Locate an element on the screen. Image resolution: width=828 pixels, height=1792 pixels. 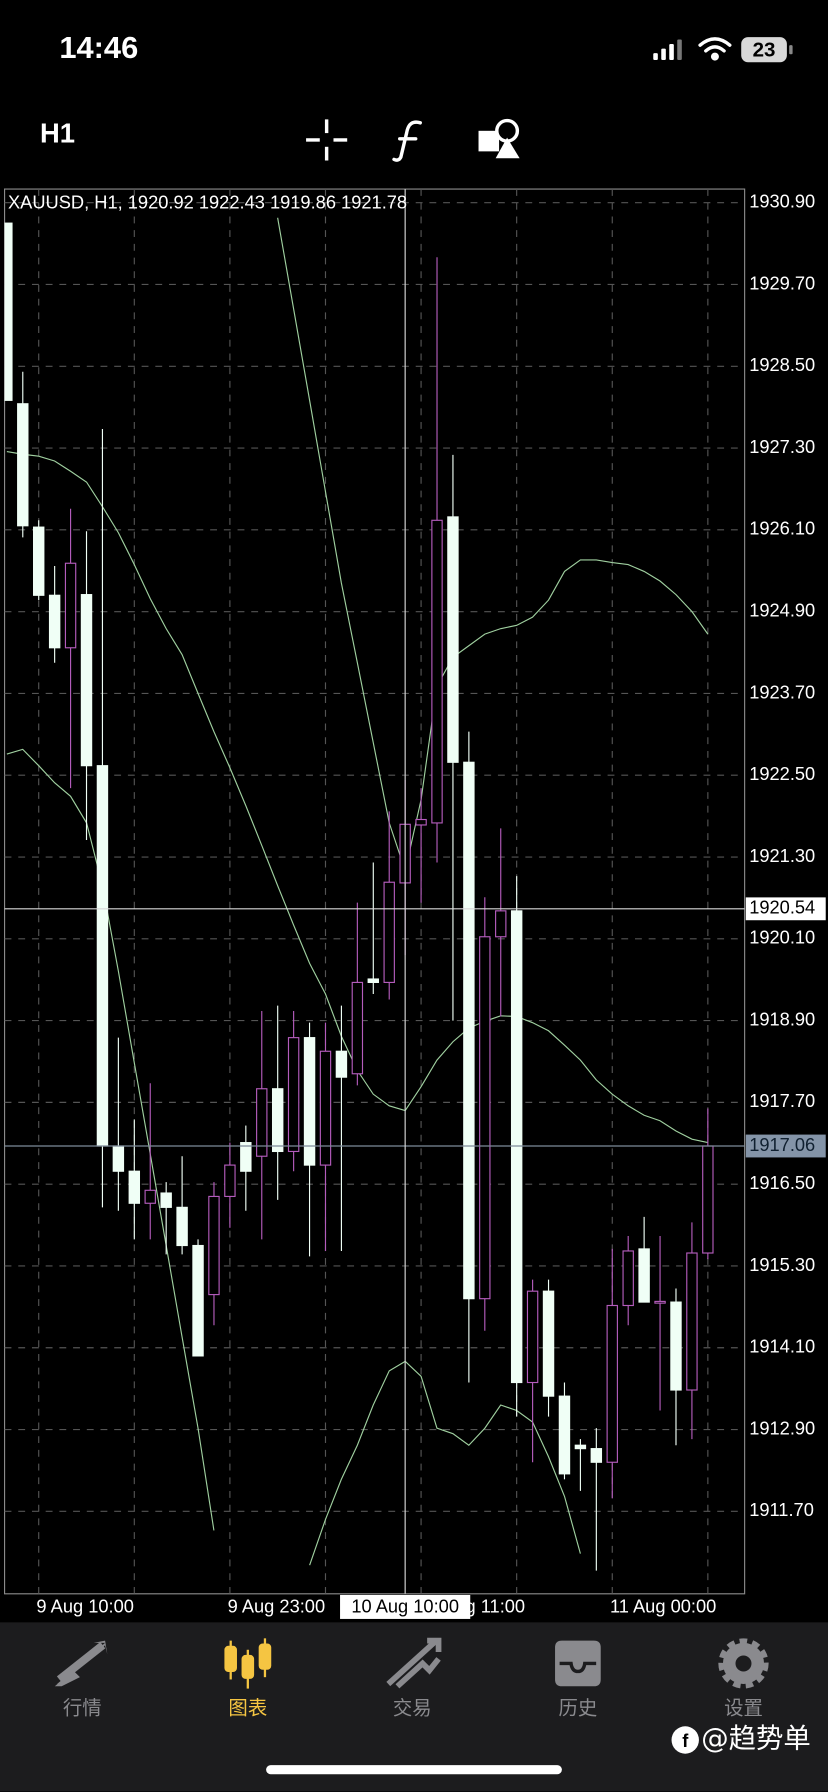
crosshair-time-box is located at coordinates (405, 1606).